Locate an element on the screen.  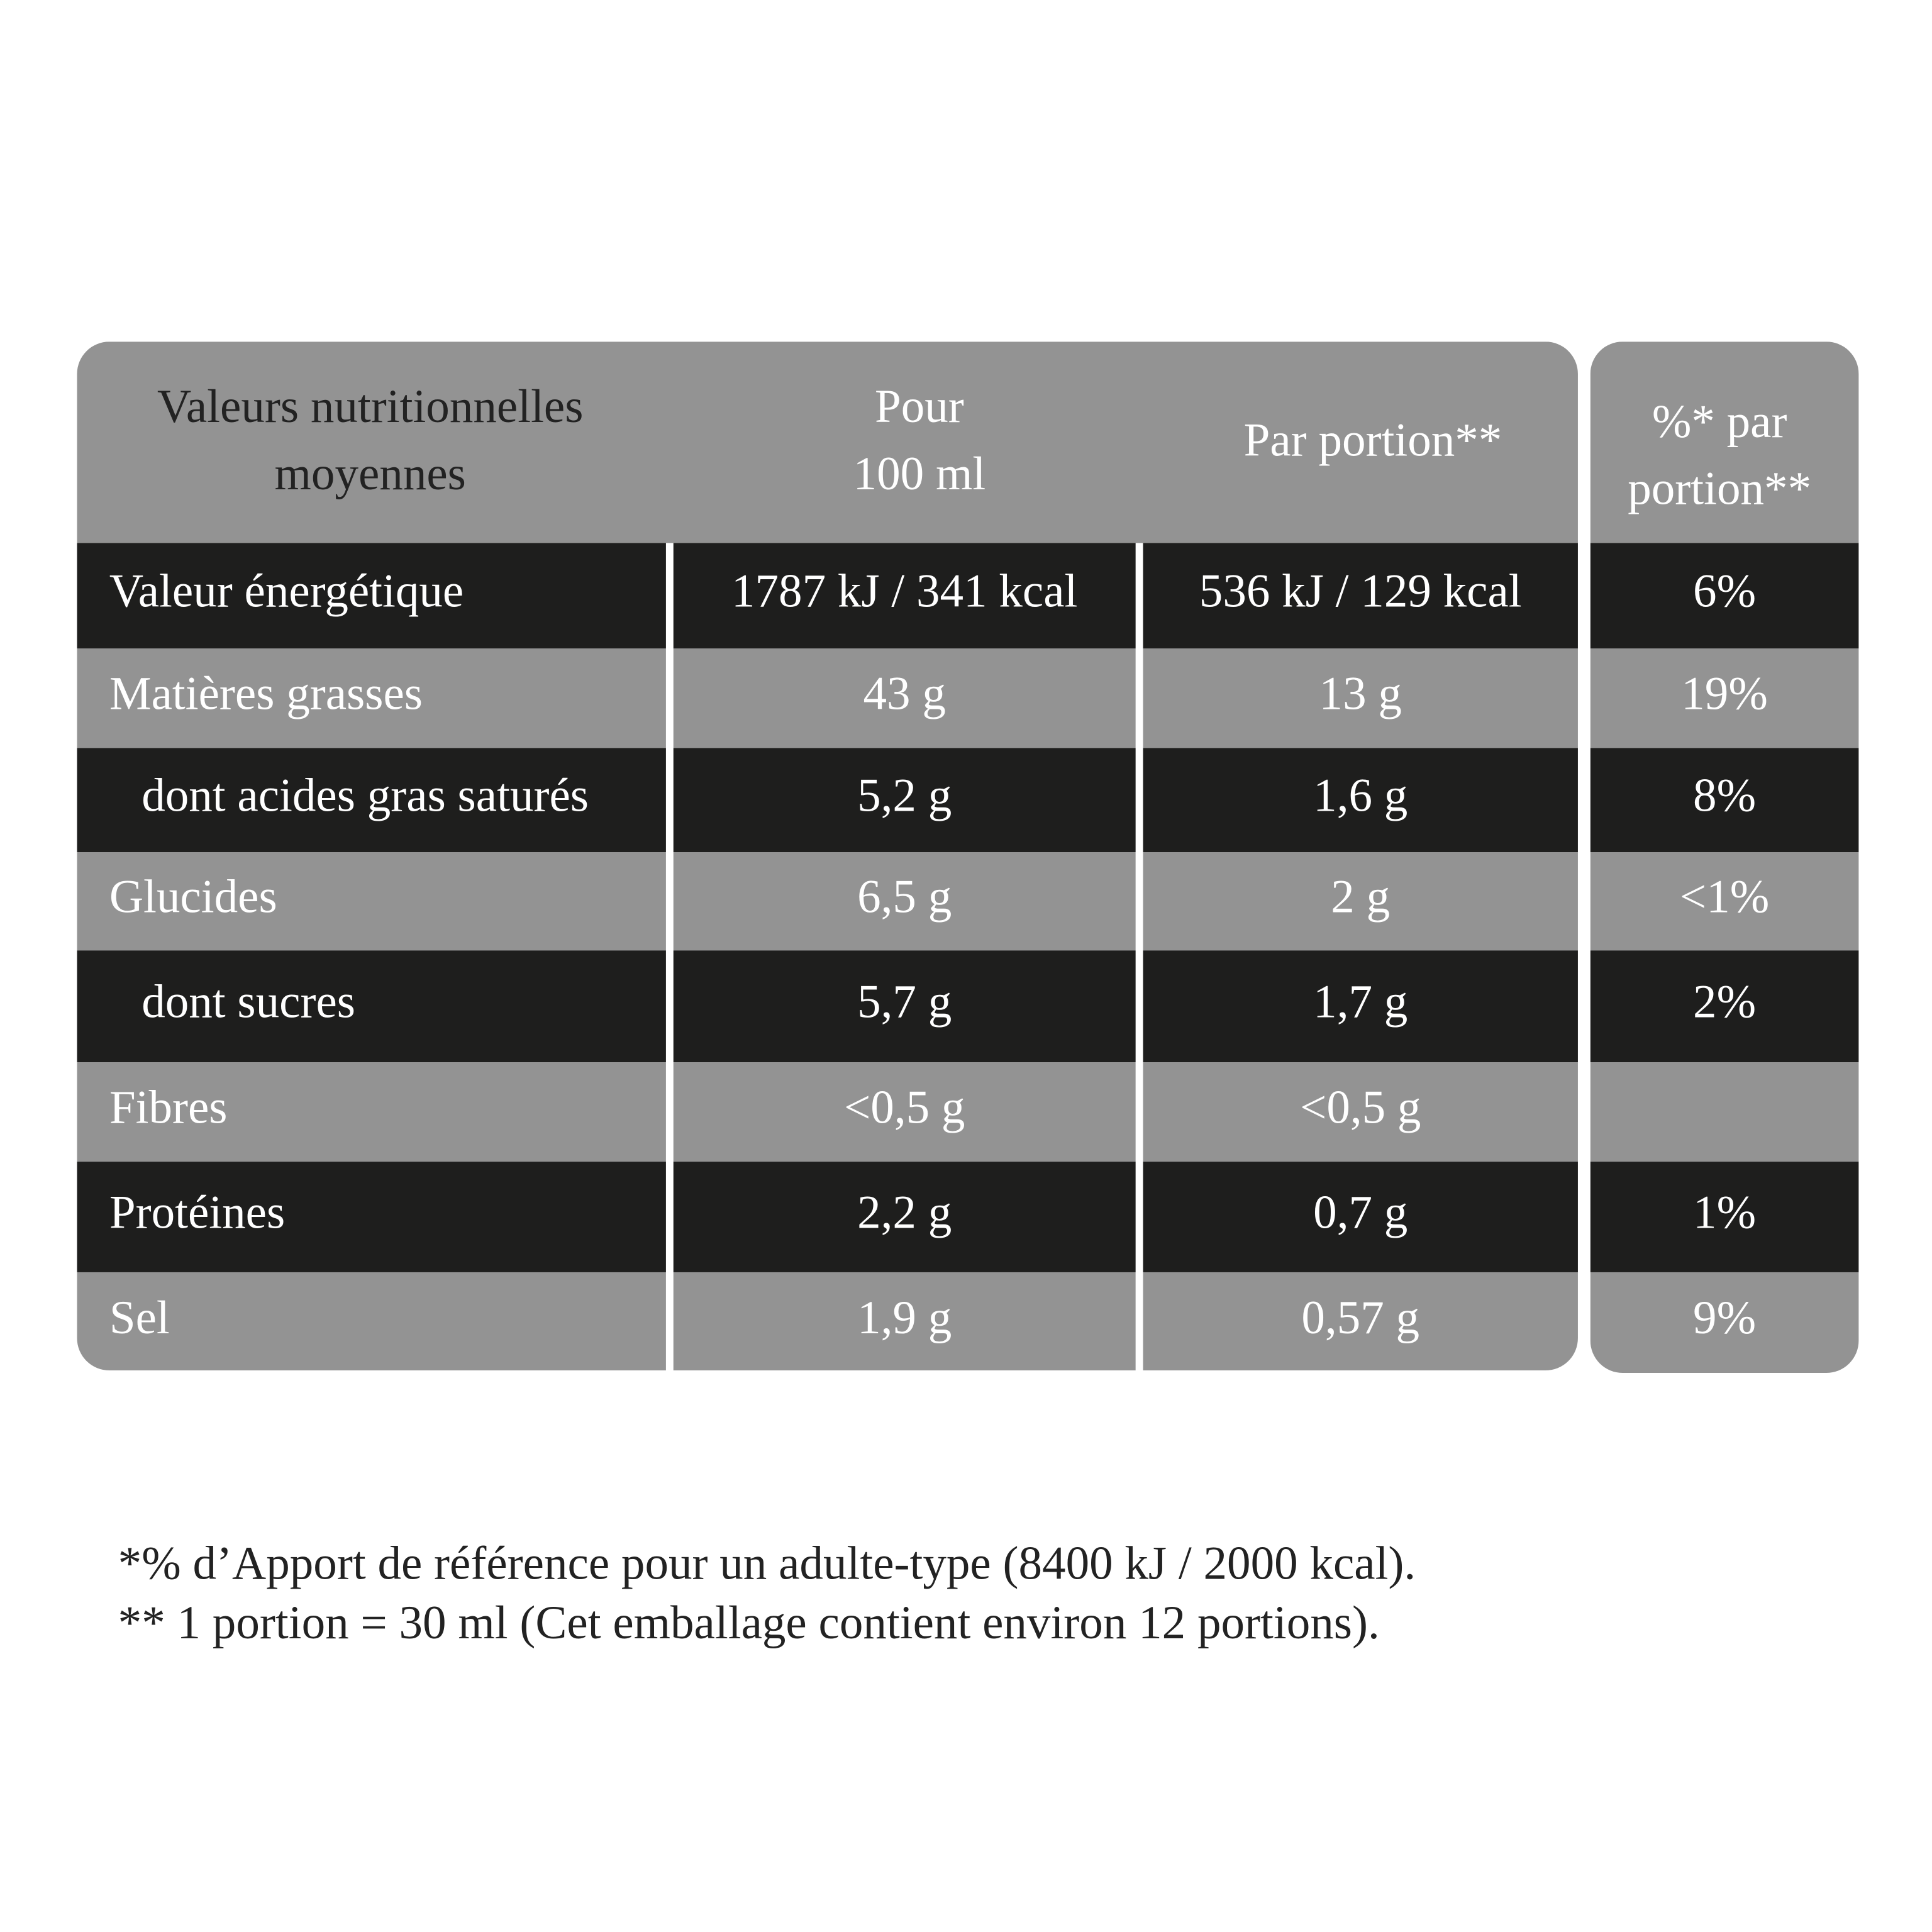
cell: 1,6 g is located at coordinates (1360, 795).